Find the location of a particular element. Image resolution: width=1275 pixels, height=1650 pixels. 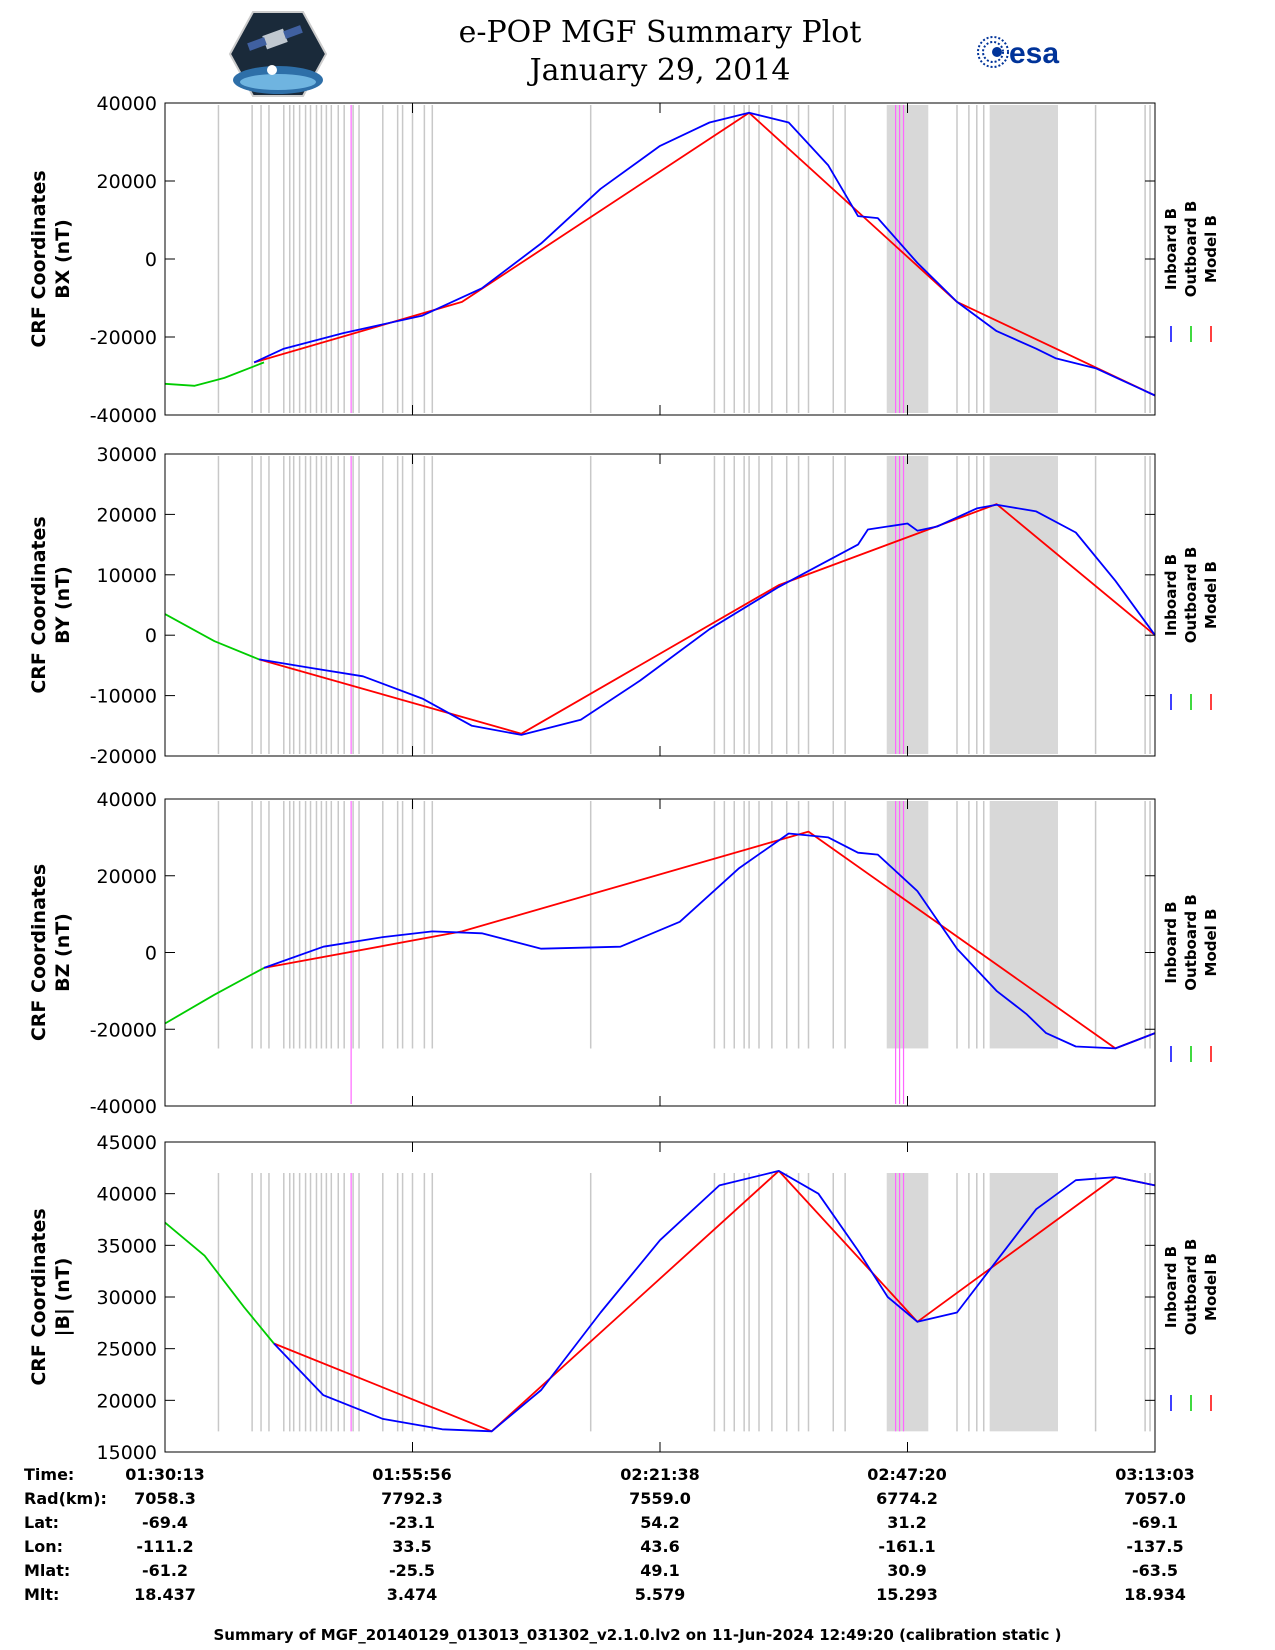

y-tick-label: 25000 is located at coordinates (127, 1350).